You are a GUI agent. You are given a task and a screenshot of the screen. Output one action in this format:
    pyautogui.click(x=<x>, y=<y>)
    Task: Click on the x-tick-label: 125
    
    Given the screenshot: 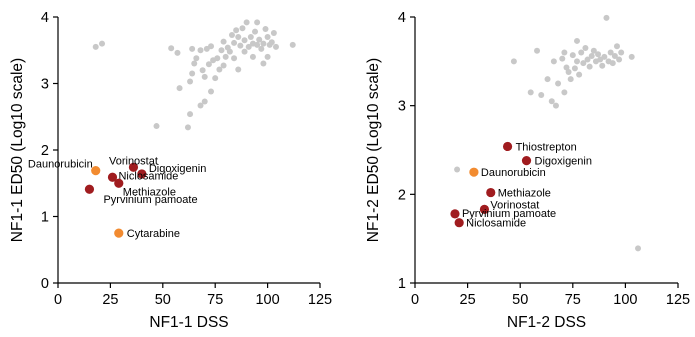 What is the action you would take?
    pyautogui.click(x=320, y=300)
    